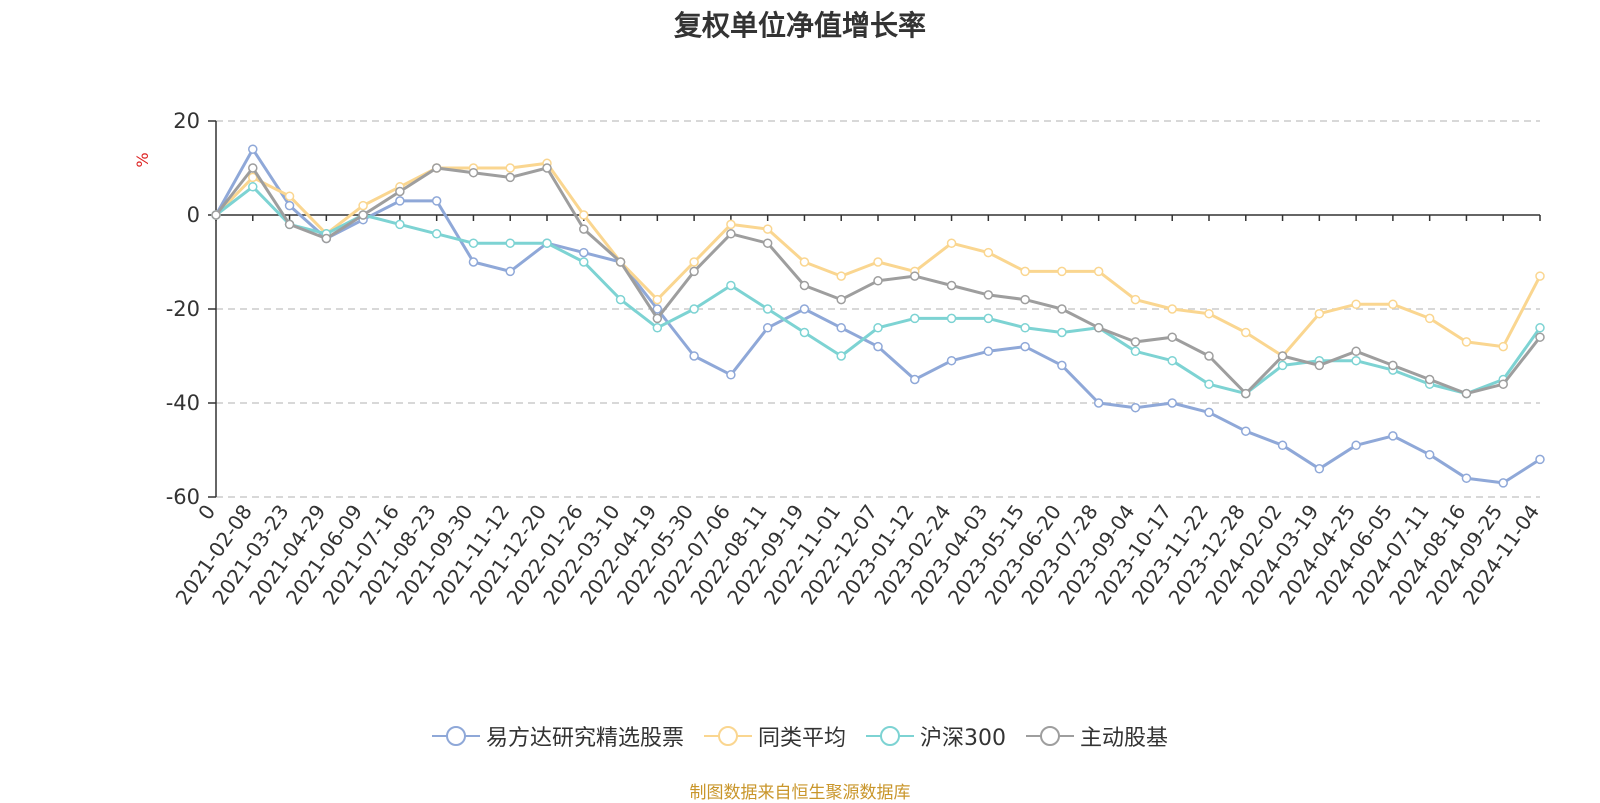 The image size is (1600, 803). What do you see at coordinates (183, 309) in the screenshot?
I see `y-tick-label: -20` at bounding box center [183, 309].